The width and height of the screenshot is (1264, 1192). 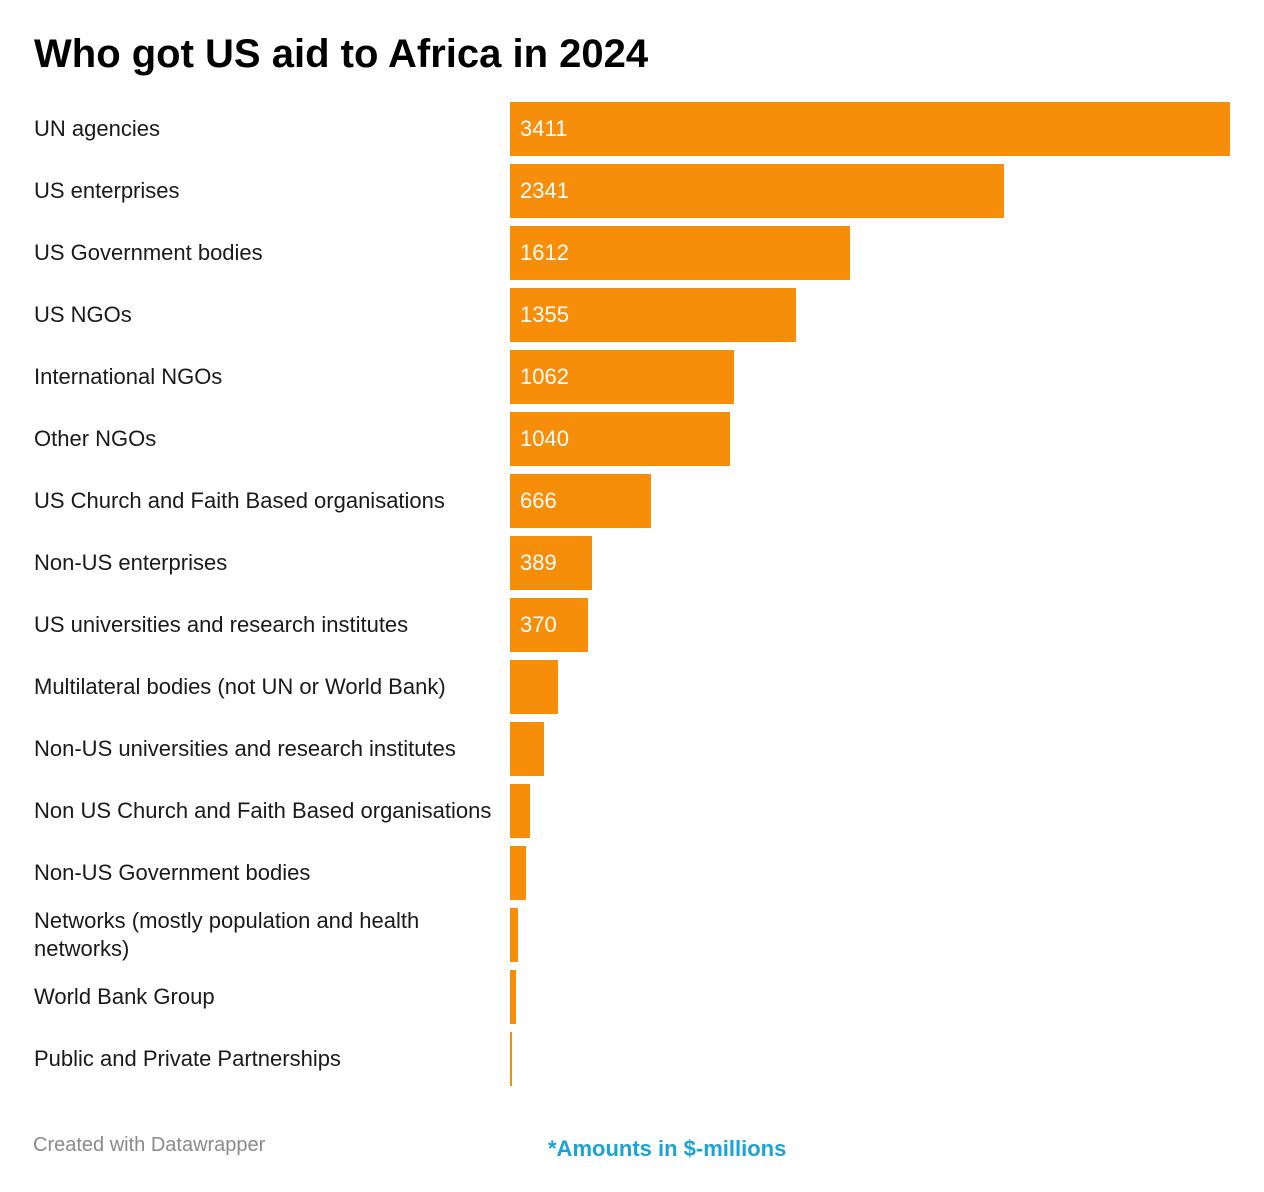 I want to click on category-label: Non-US enterprises, so click(x=131, y=562).